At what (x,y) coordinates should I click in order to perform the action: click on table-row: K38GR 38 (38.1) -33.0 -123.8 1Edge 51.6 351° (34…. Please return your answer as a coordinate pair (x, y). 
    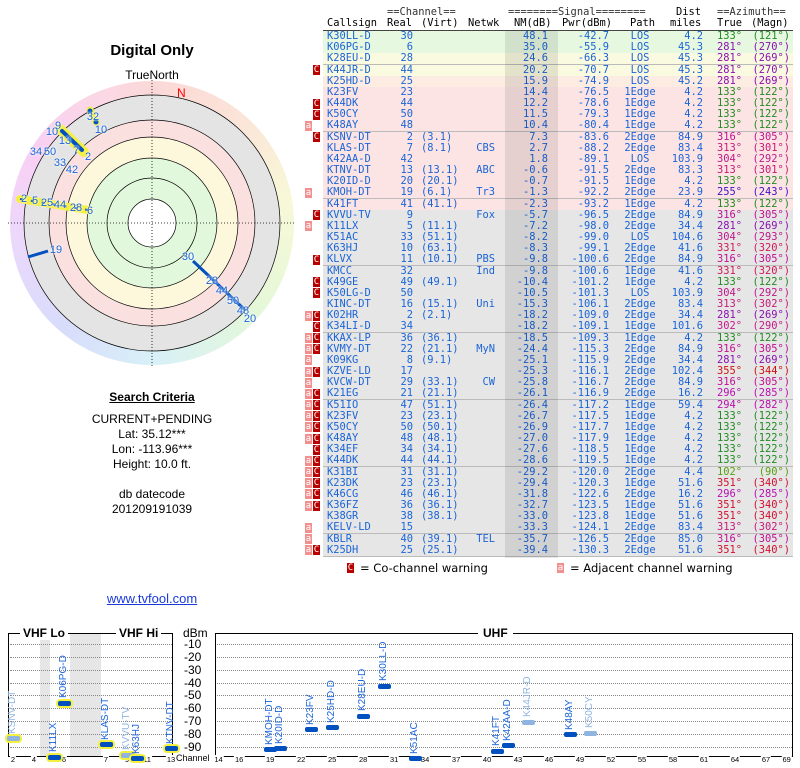
    Looking at the image, I should click on (558, 517).